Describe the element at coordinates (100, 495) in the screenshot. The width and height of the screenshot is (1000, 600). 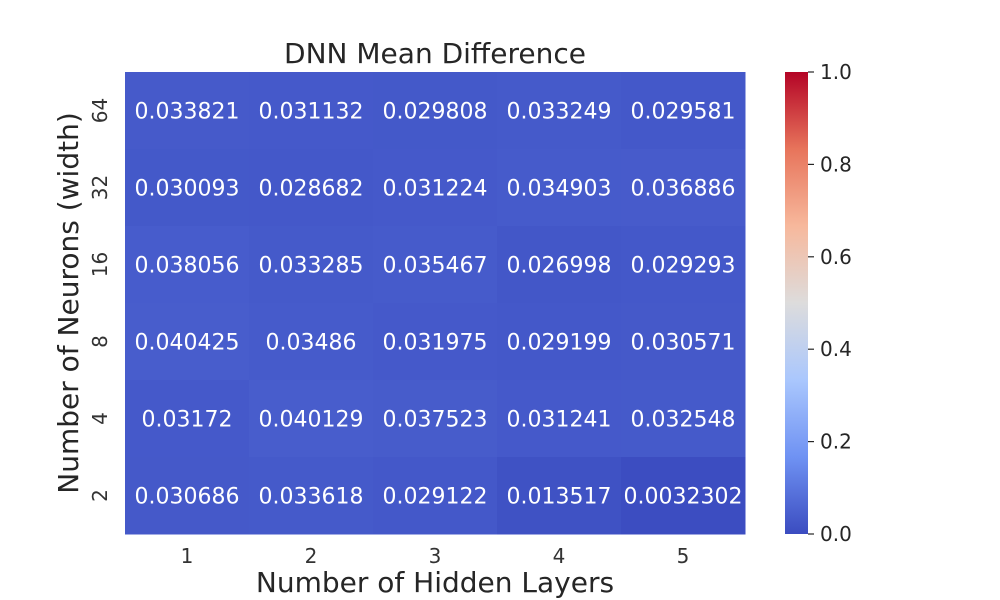
I see `y-tick-label: 2` at that location.